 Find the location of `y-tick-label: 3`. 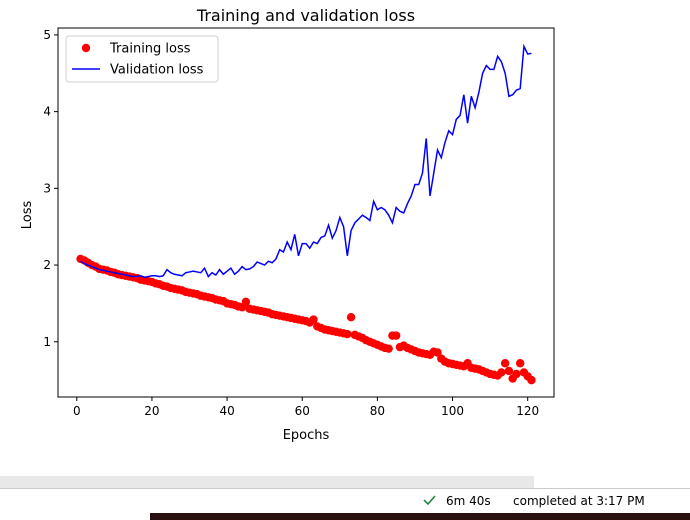

y-tick-label: 3 is located at coordinates (47, 188).